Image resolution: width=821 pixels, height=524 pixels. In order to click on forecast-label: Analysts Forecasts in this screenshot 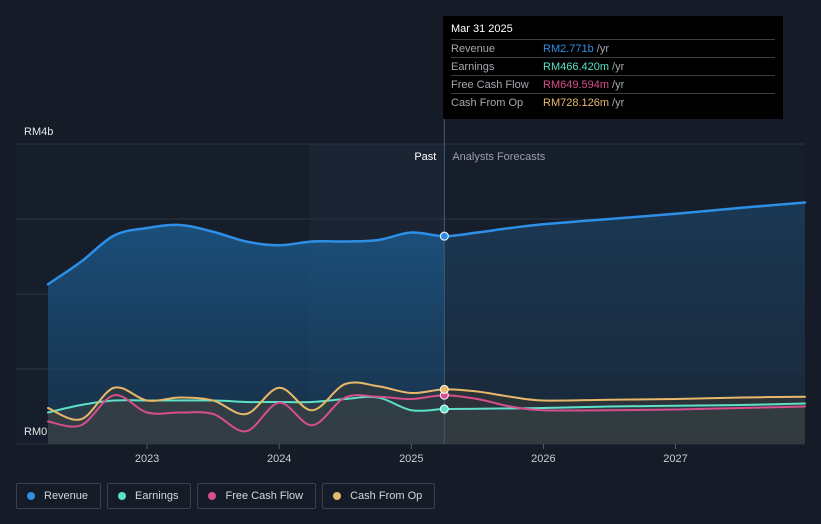, I will do `click(498, 157)`.